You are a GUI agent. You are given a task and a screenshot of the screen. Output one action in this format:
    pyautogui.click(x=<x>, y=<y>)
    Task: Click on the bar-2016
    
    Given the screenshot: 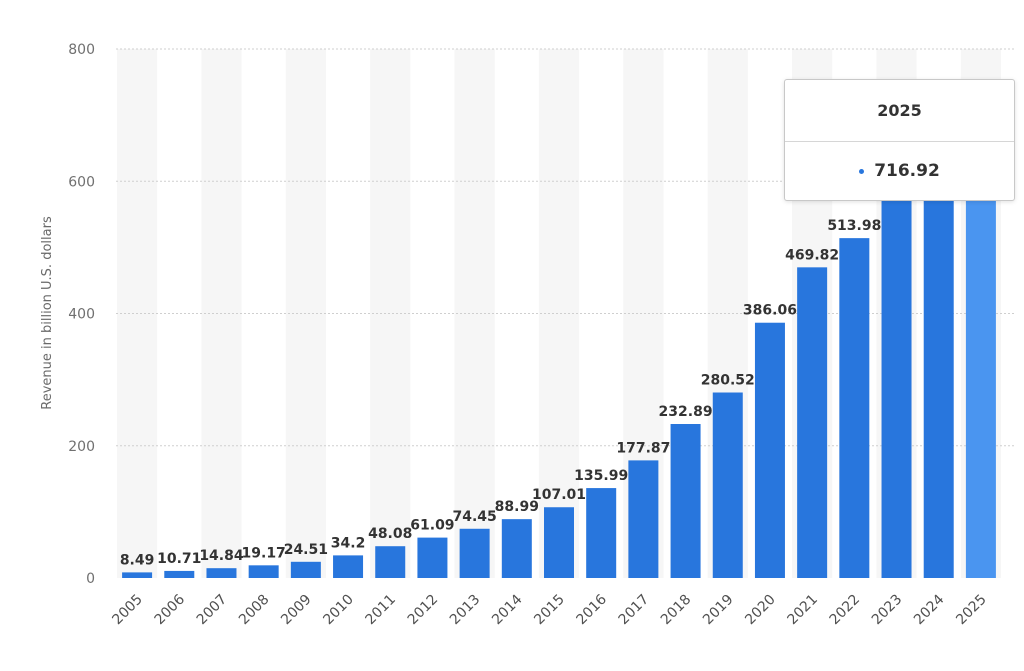 What is the action you would take?
    pyautogui.click(x=601, y=533)
    